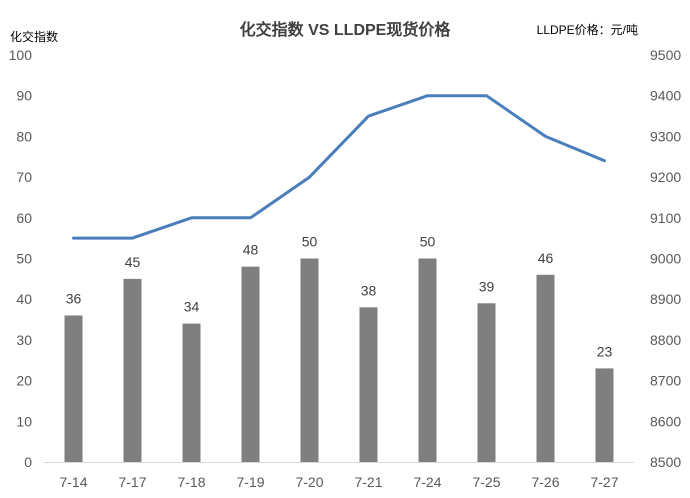 The width and height of the screenshot is (690, 498). What do you see at coordinates (21, 55) in the screenshot?
I see `left-tick-label: 100` at bounding box center [21, 55].